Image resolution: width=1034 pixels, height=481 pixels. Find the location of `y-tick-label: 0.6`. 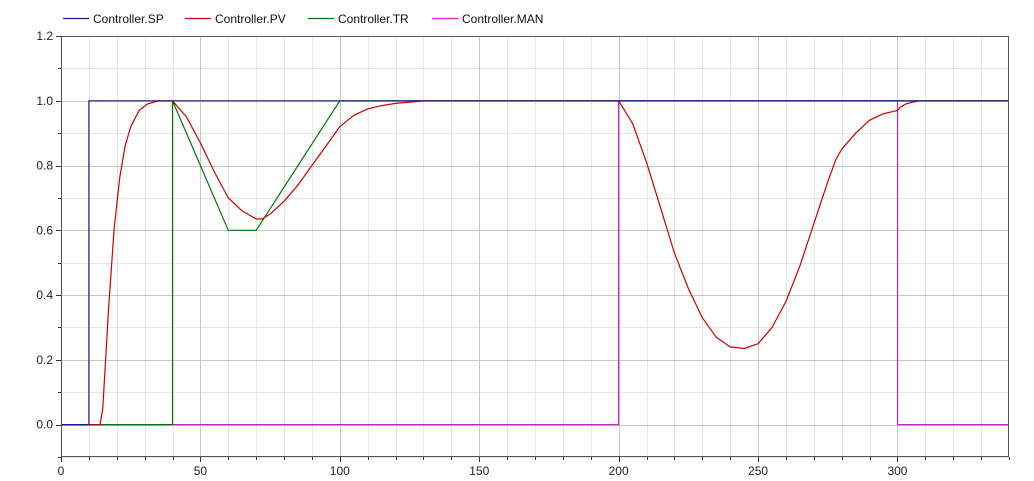

y-tick-label: 0.6 is located at coordinates (44, 230).